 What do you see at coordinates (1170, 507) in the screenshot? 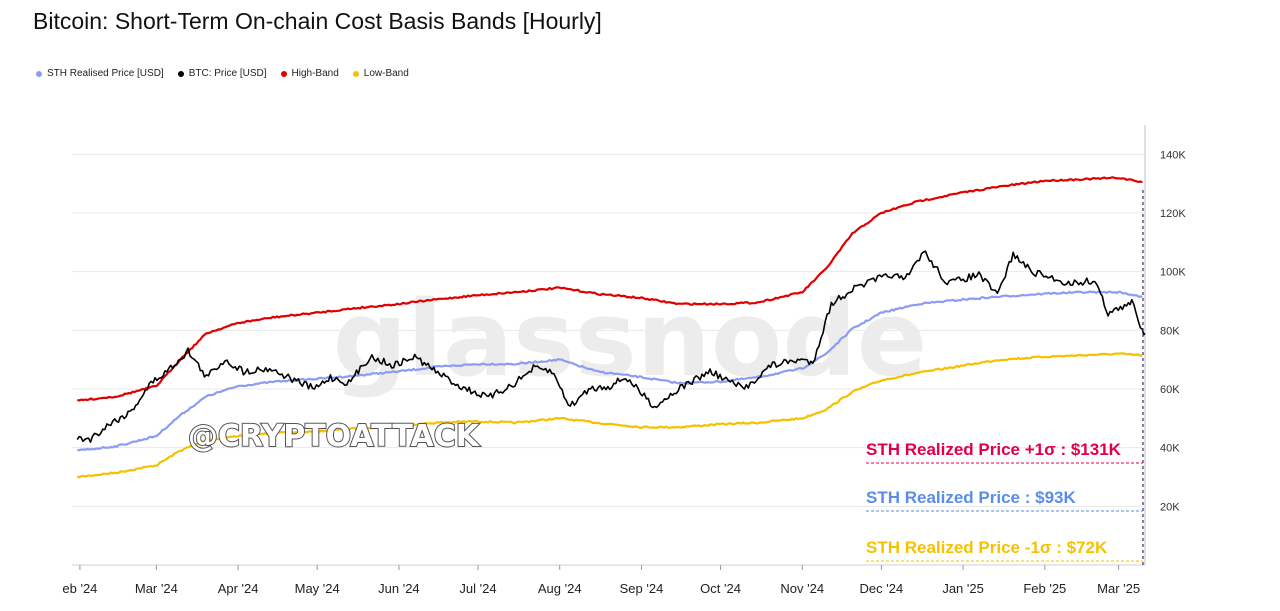
I see `y-tick-label: 20K` at bounding box center [1170, 507].